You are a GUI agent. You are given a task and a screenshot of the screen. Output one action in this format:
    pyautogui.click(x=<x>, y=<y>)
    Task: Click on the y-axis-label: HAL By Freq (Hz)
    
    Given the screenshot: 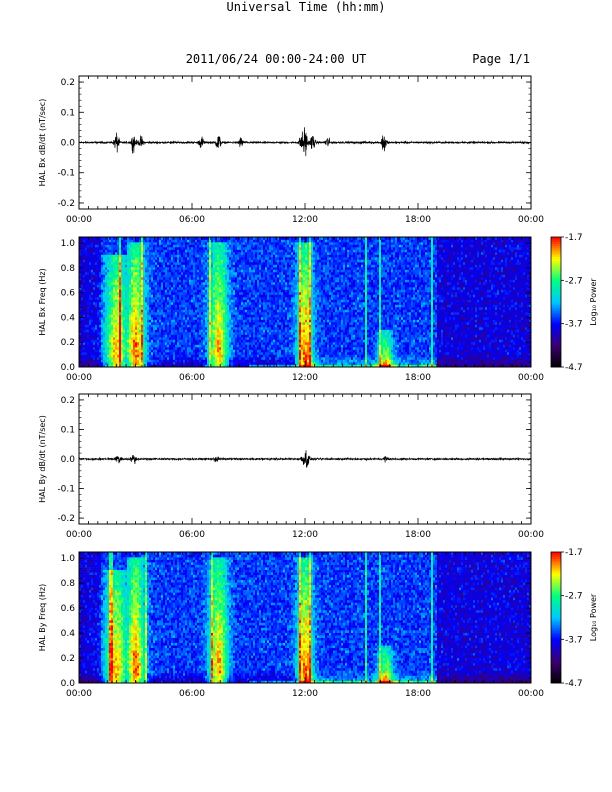 What is the action you would take?
    pyautogui.click(x=42, y=617)
    